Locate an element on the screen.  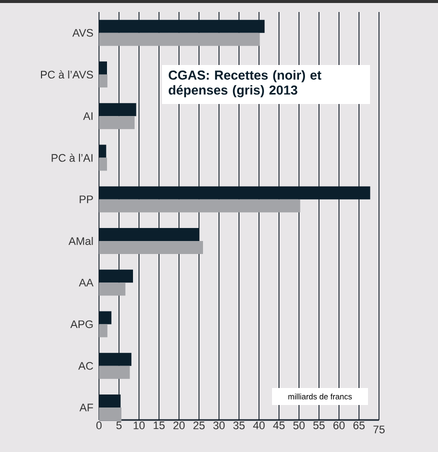
y-tick-label: AC is located at coordinates (86, 366).